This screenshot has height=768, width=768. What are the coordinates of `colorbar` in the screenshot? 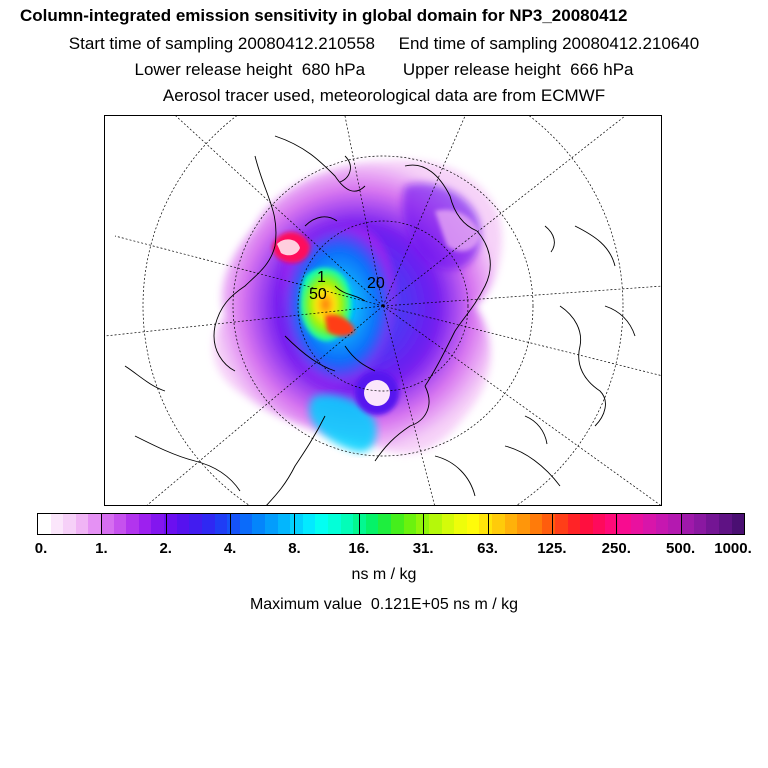 It's located at (391, 524).